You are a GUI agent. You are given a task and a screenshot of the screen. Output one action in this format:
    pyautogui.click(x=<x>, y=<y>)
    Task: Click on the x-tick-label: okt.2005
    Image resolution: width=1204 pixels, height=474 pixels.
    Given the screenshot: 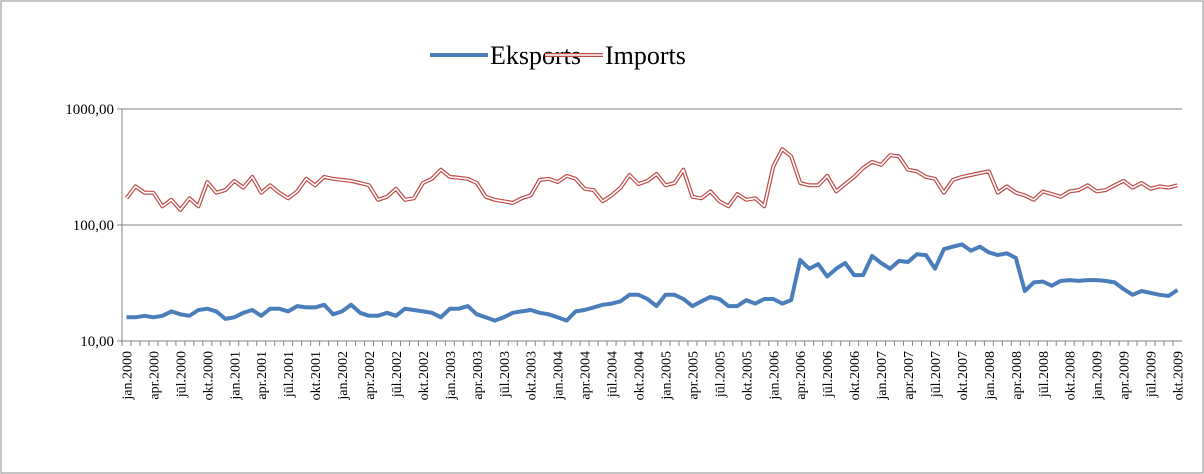 What is the action you would take?
    pyautogui.click(x=747, y=375)
    